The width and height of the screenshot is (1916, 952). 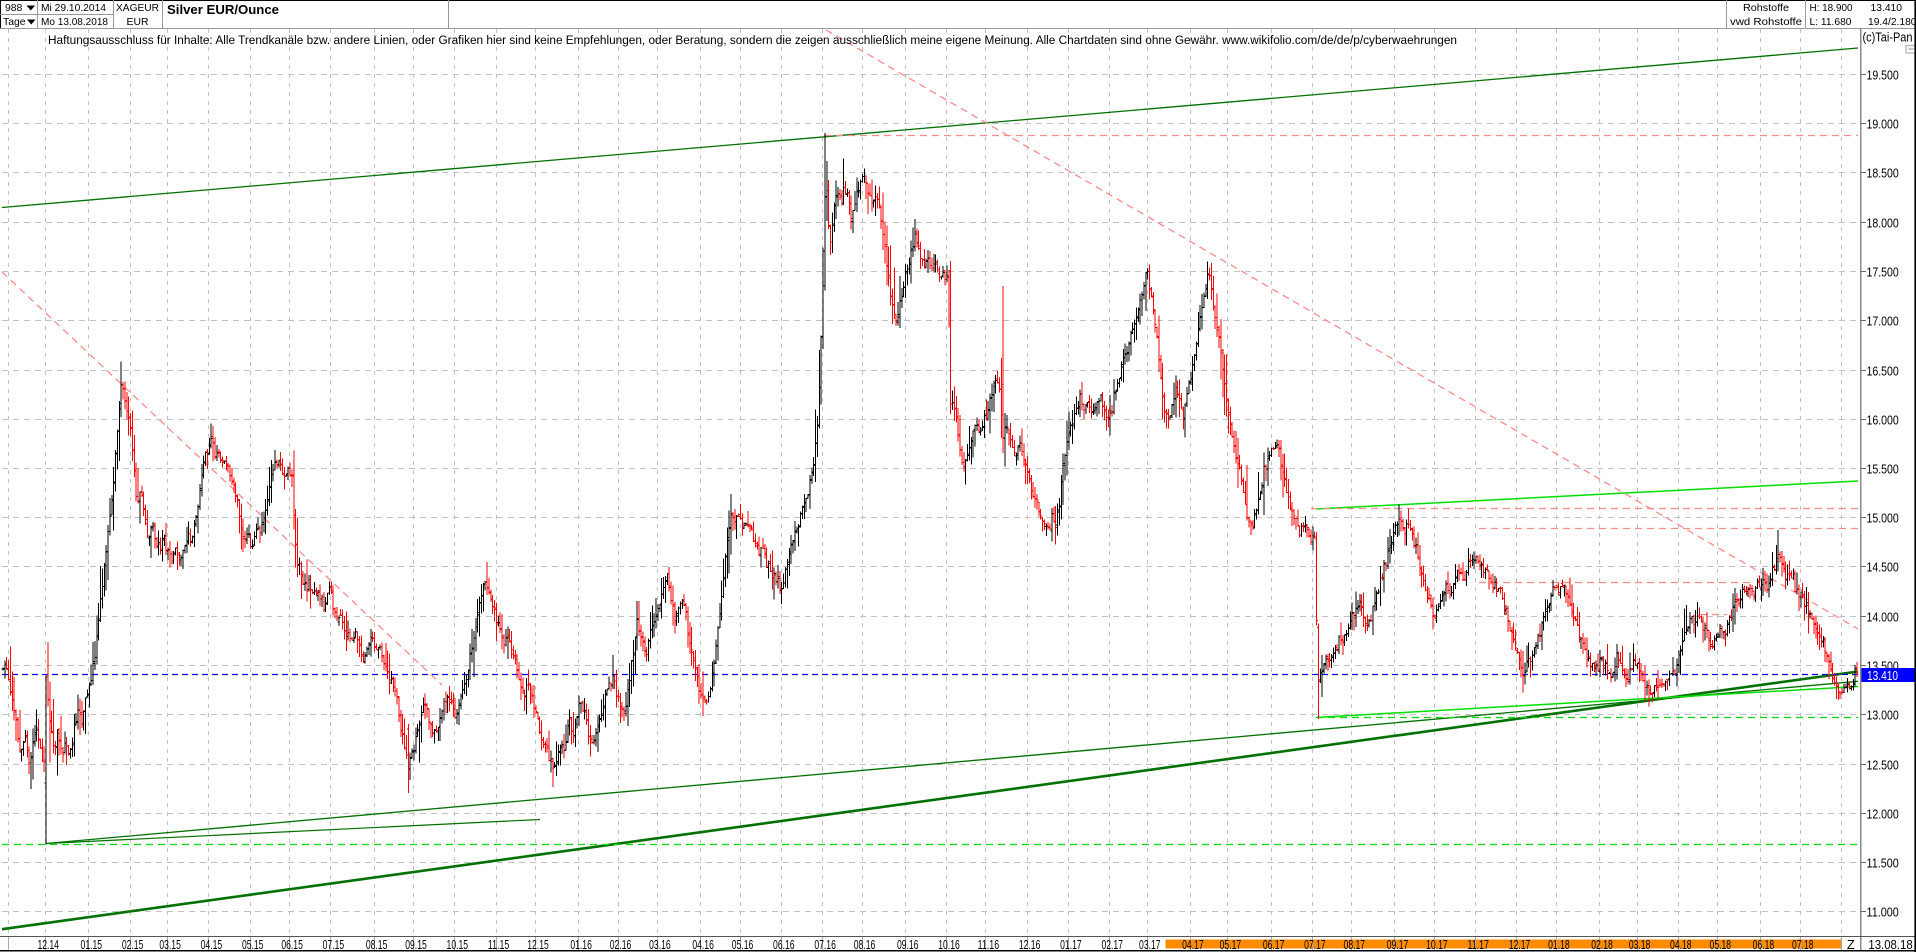 What do you see at coordinates (1478, 945) in the screenshot?
I see `svg-text: 11.17` at bounding box center [1478, 945].